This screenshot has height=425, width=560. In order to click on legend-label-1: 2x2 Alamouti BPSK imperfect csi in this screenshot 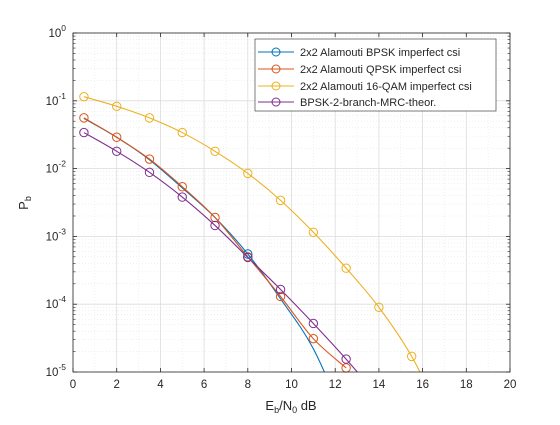, I will do `click(380, 53)`.